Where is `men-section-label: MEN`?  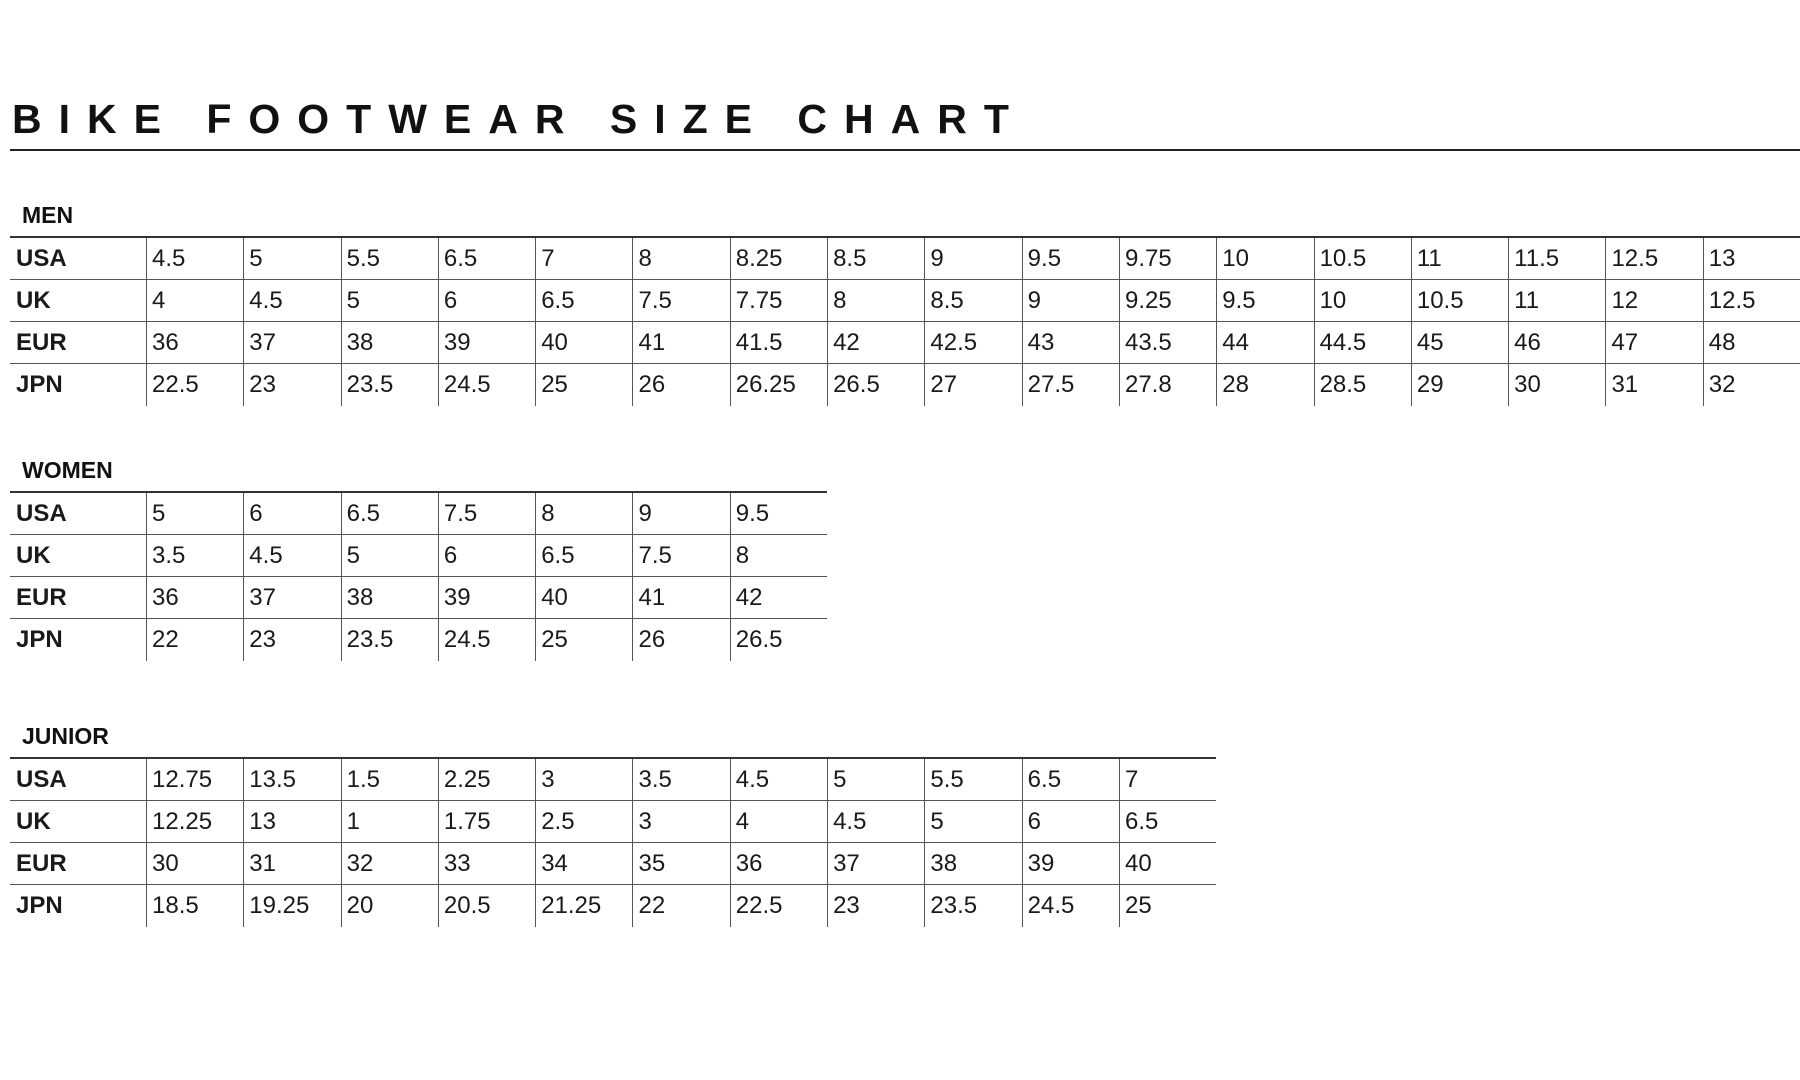 men-section-label: MEN is located at coordinates (48, 215).